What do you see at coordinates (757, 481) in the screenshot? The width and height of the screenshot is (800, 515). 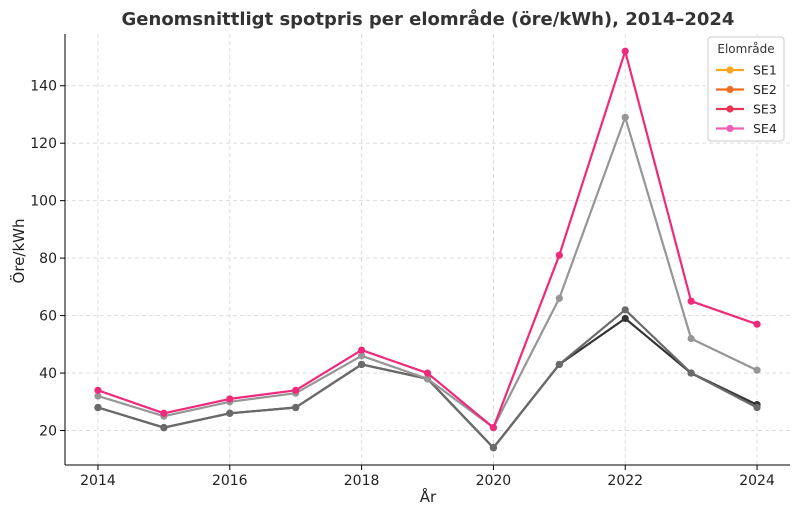 I see `x-tick-label: 2024` at bounding box center [757, 481].